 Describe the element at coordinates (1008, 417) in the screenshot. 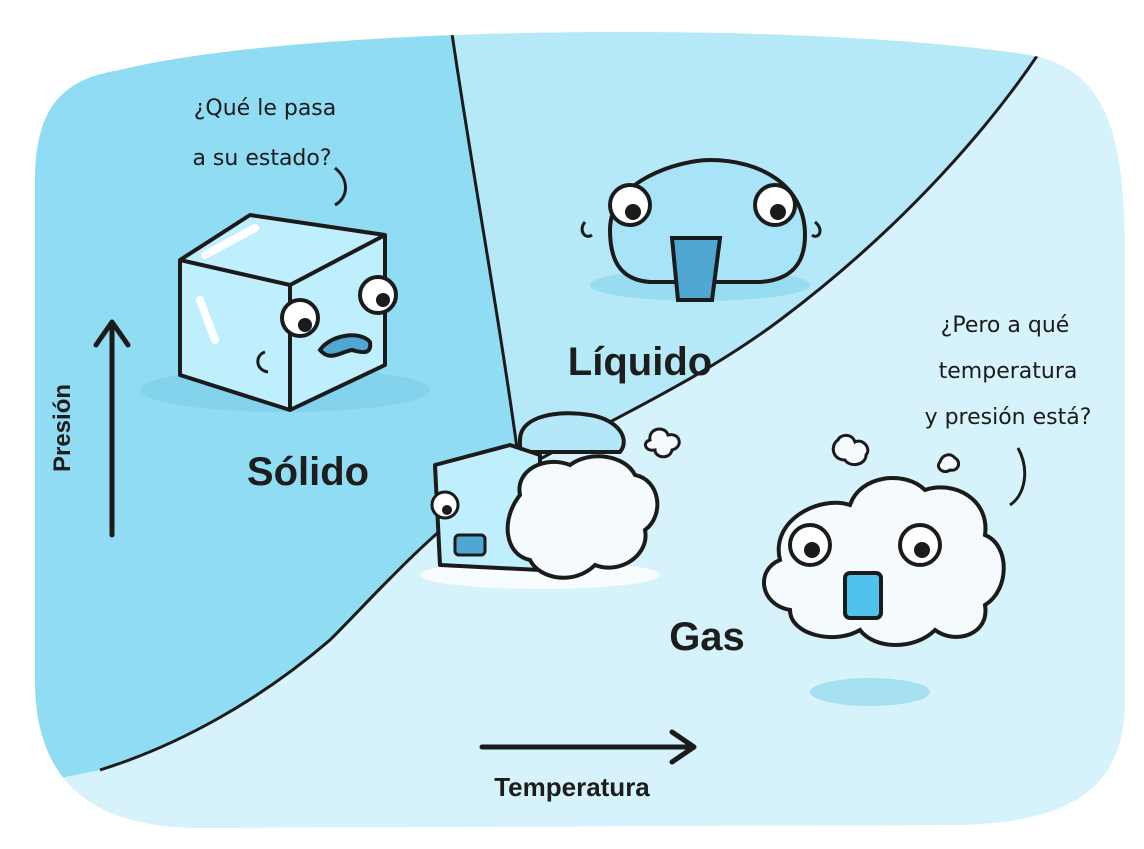

I see `gas-speech-line-3: y presión está?` at that location.